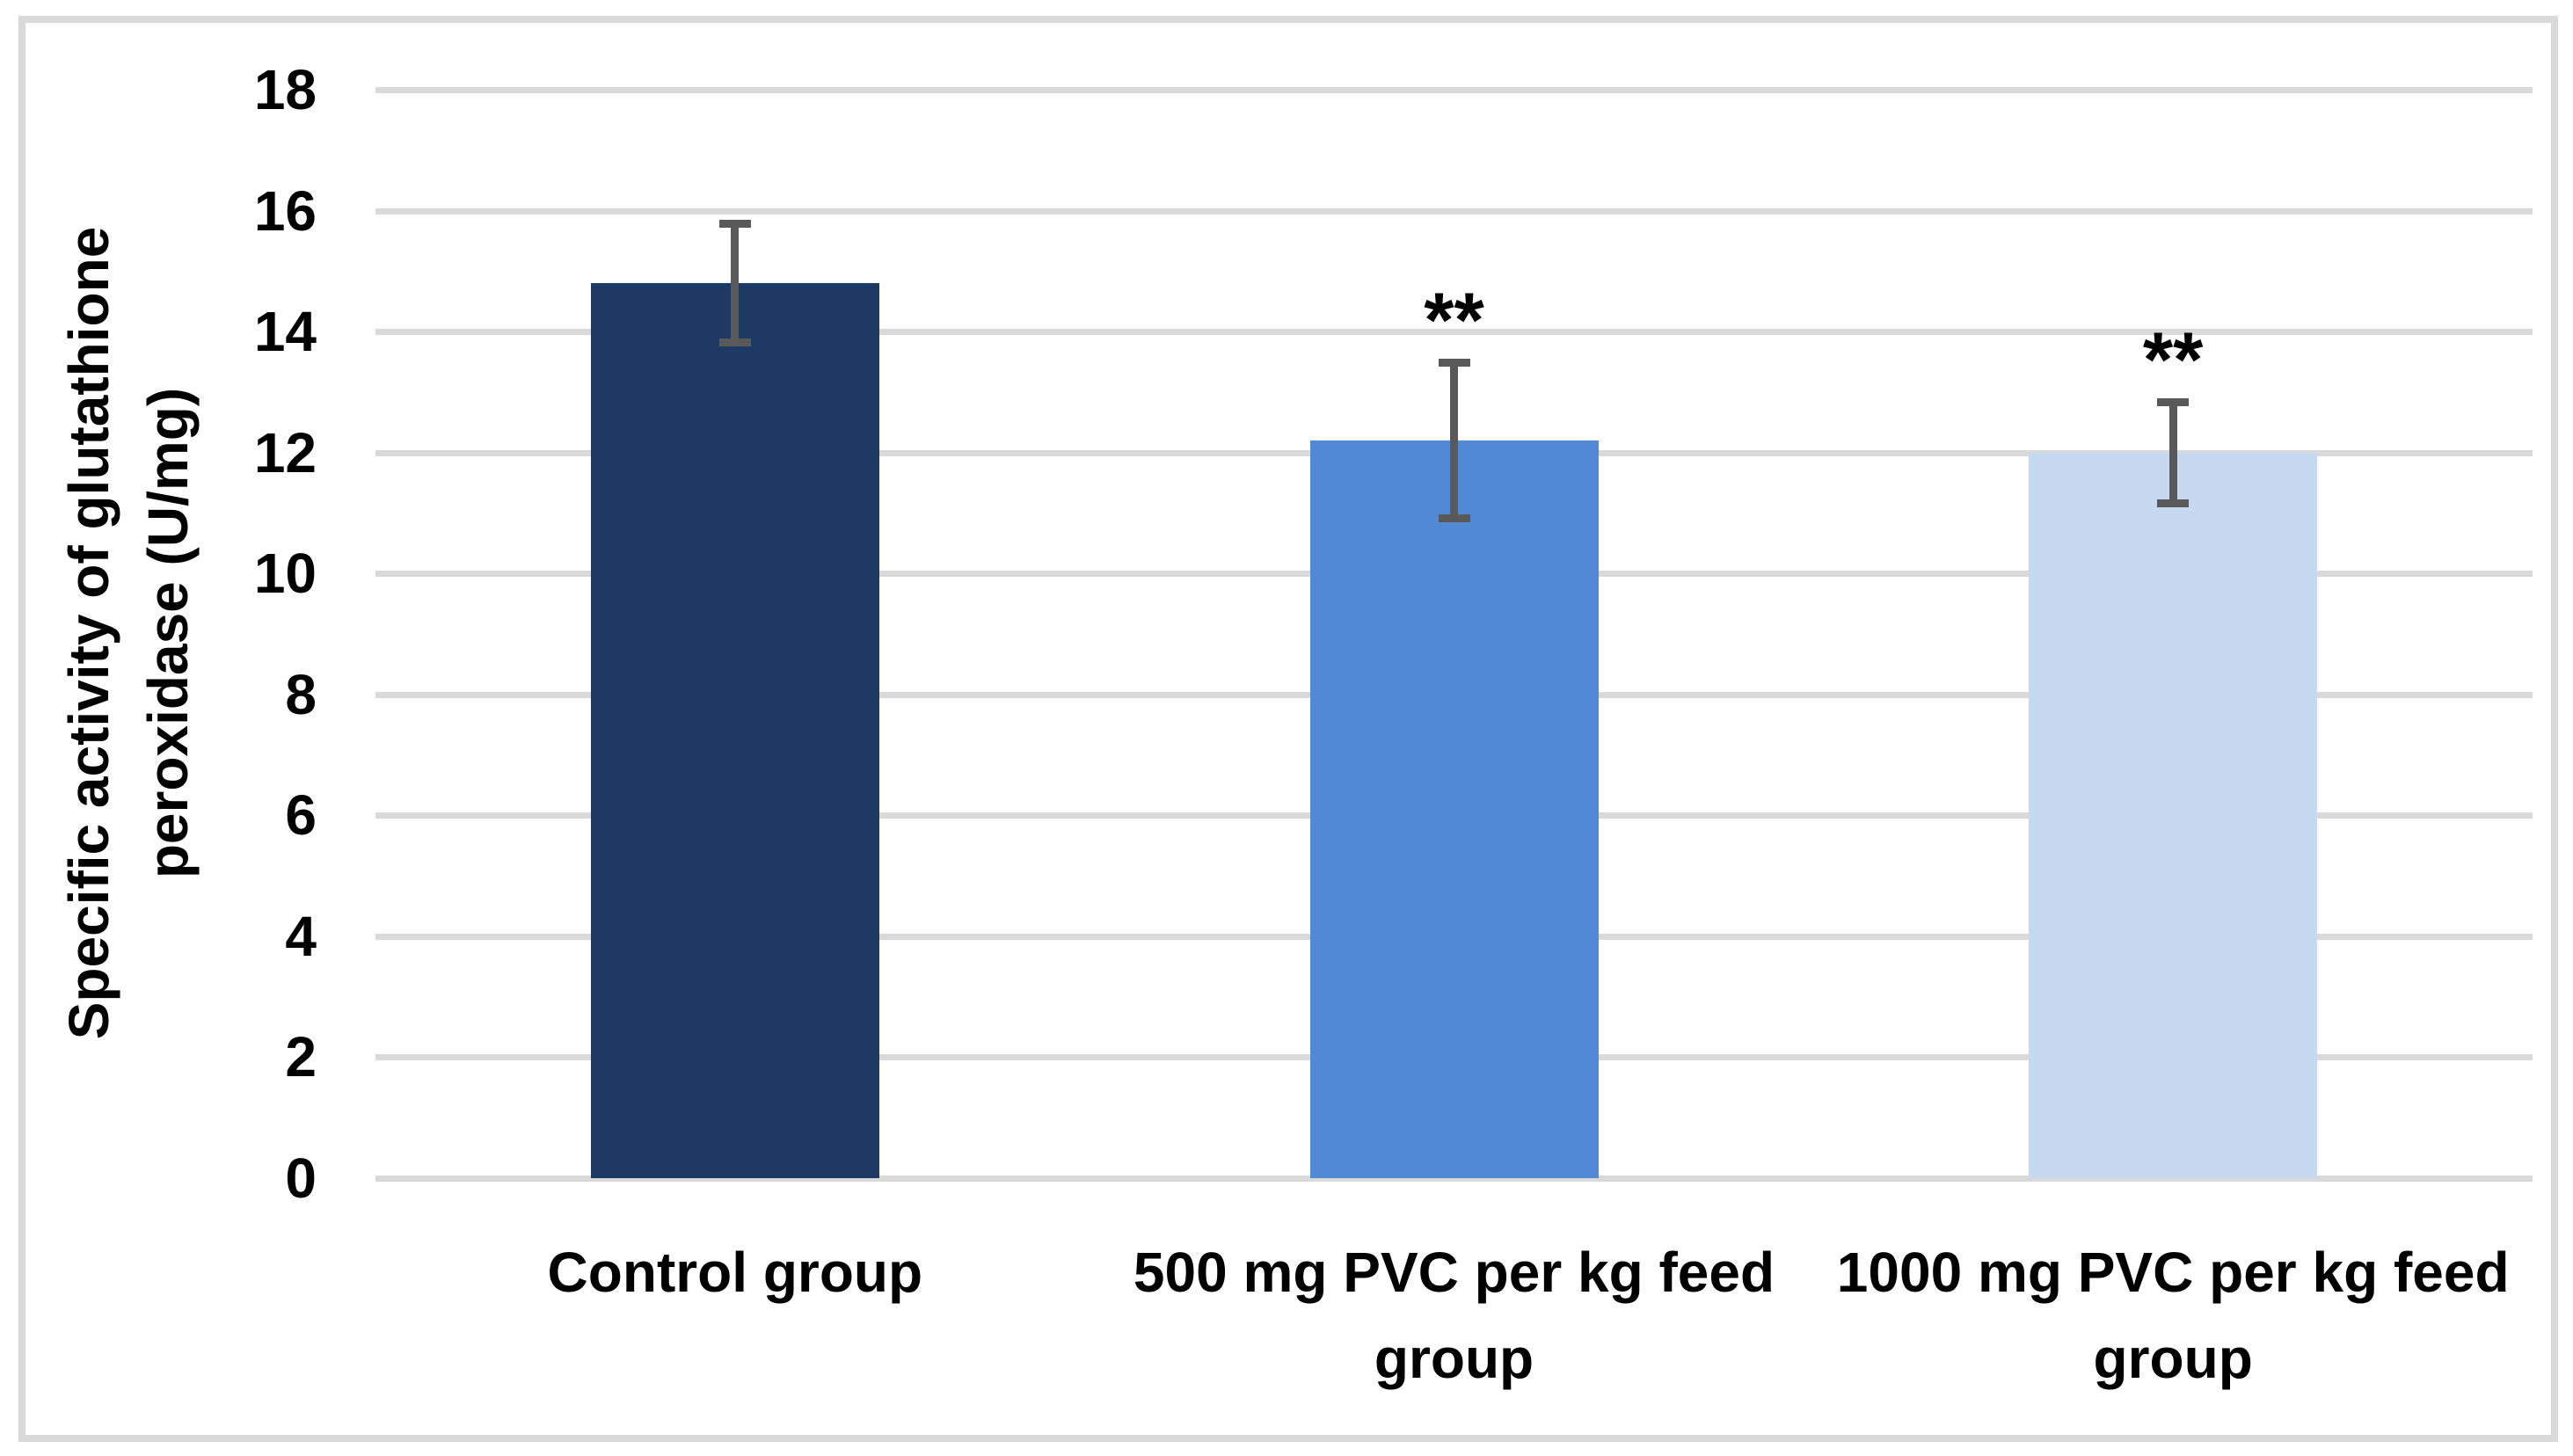 Image resolution: width=2573 pixels, height=1456 pixels. I want to click on y-tick-label: 14, so click(285, 332).